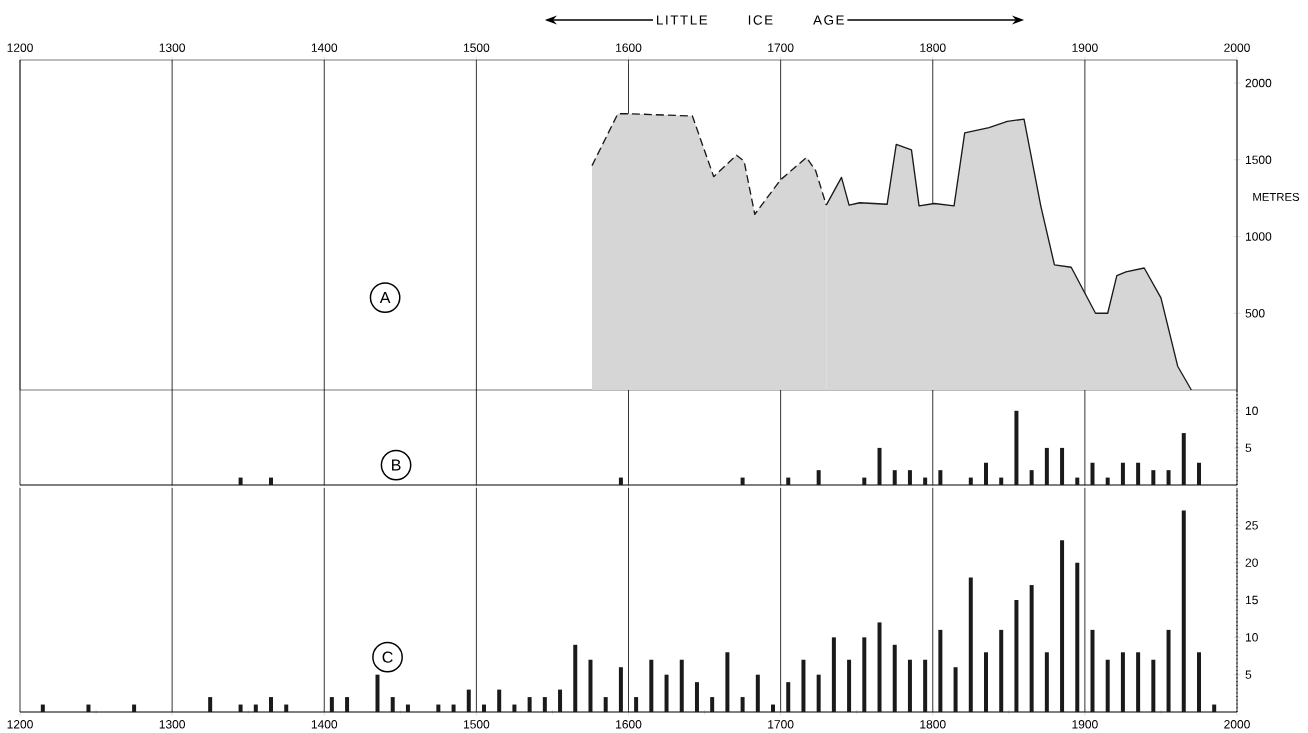  What do you see at coordinates (396, 465) in the screenshot?
I see `annotation: B` at bounding box center [396, 465].